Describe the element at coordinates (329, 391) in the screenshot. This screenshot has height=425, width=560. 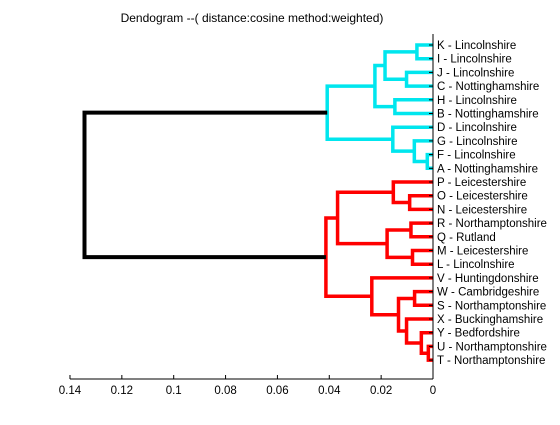
I see `x-tick-label: 0.04` at that location.